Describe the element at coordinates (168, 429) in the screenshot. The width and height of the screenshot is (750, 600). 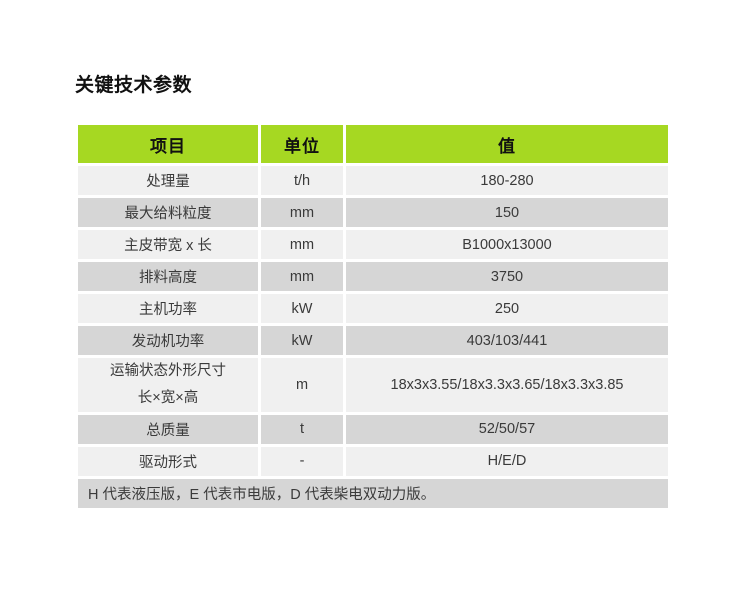
I see `param-name: 总质量` at that location.